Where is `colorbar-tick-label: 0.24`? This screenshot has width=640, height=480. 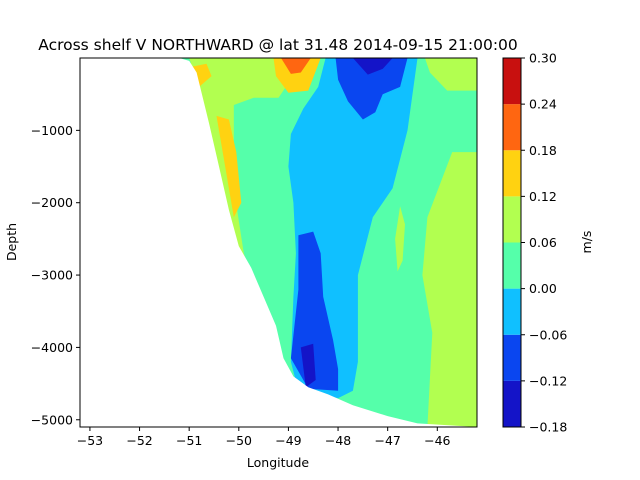 colorbar-tick-label: 0.24 is located at coordinates (543, 104).